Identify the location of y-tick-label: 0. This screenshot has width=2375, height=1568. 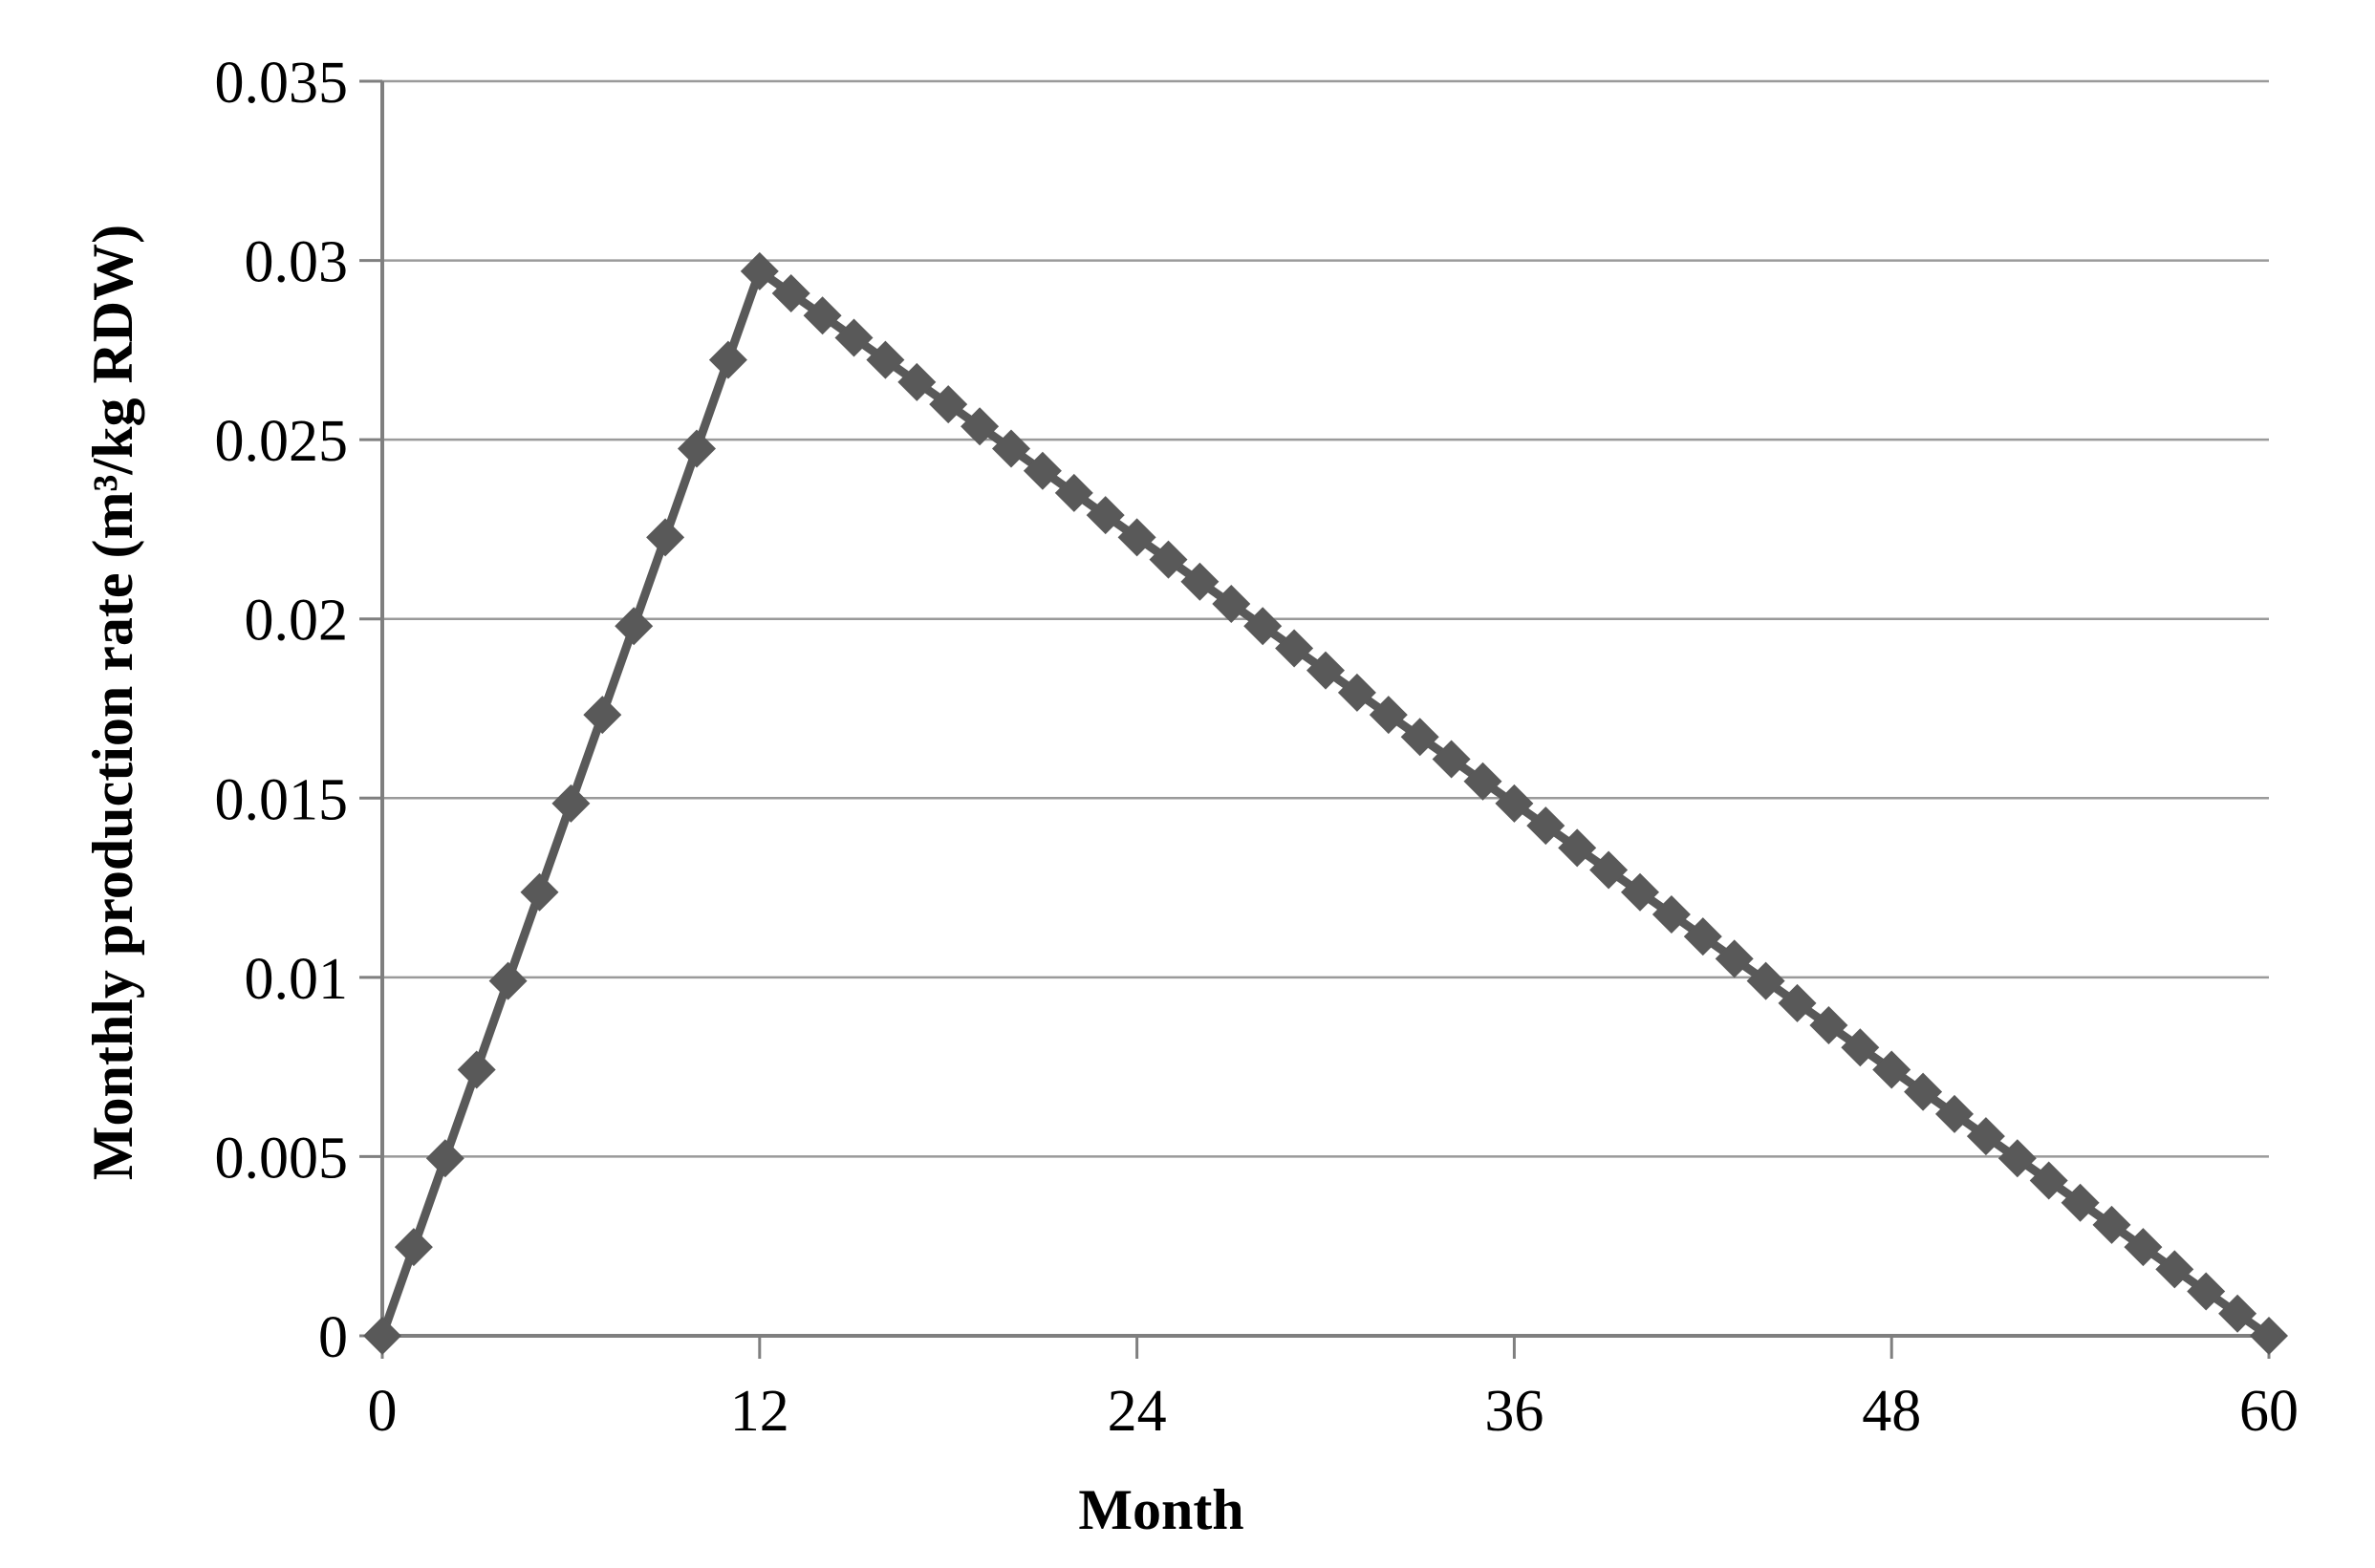
(333, 1338).